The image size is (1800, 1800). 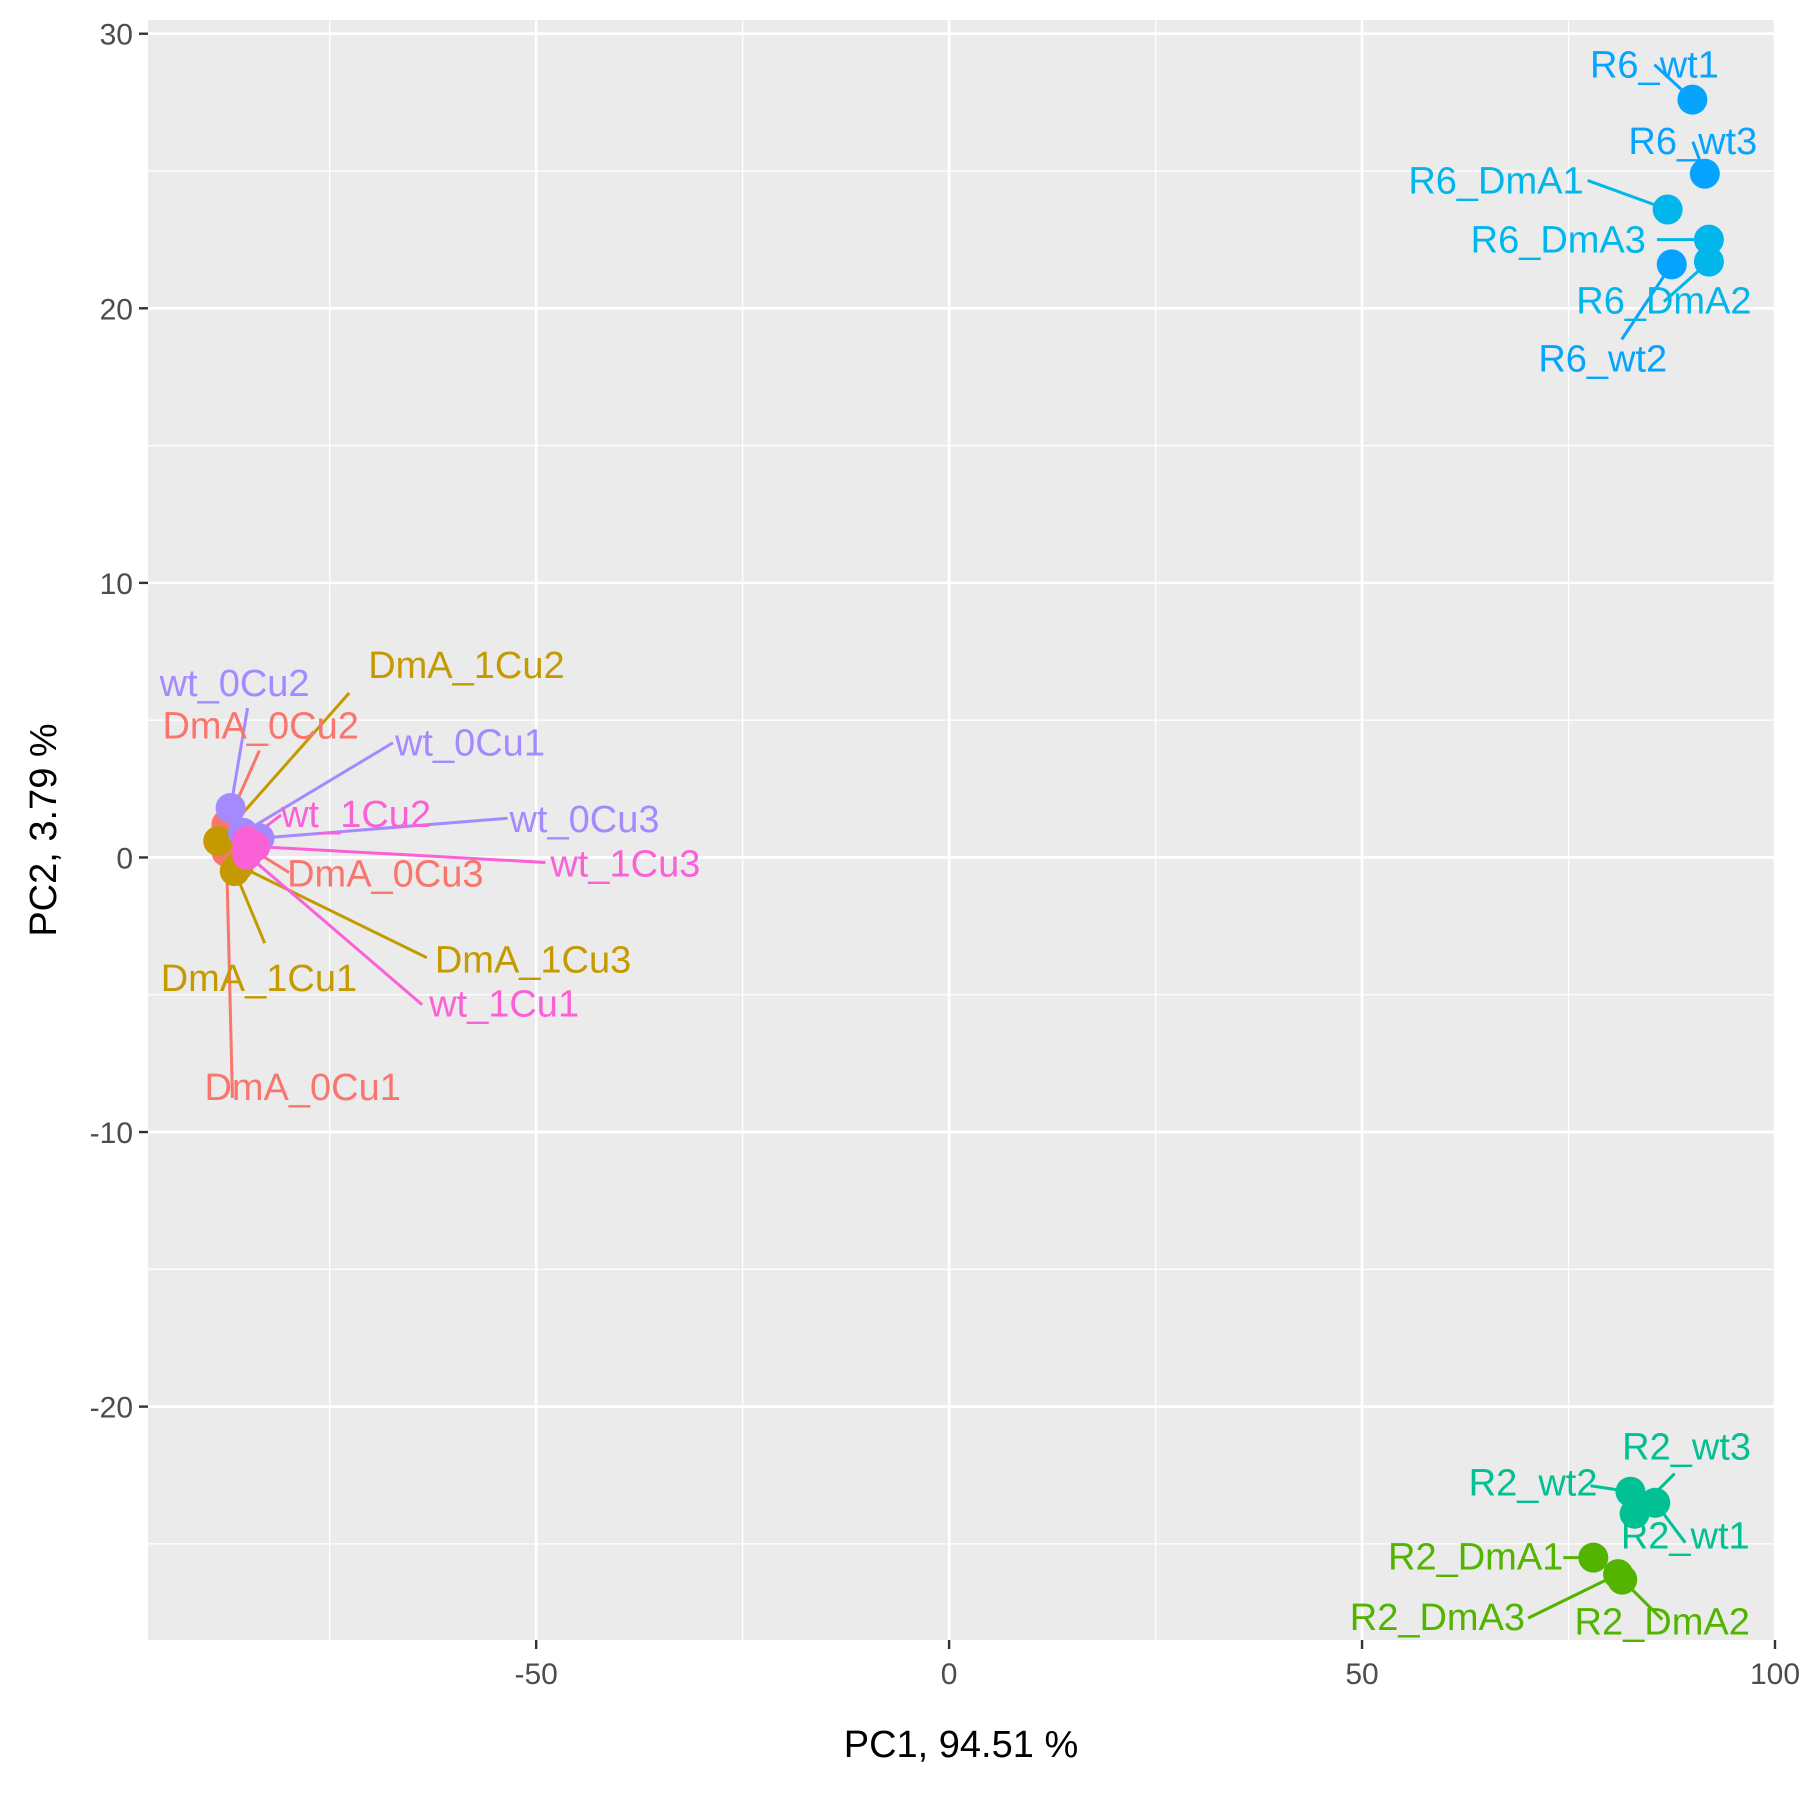 I want to click on y-tick-label: -20, so click(x=111, y=1408).